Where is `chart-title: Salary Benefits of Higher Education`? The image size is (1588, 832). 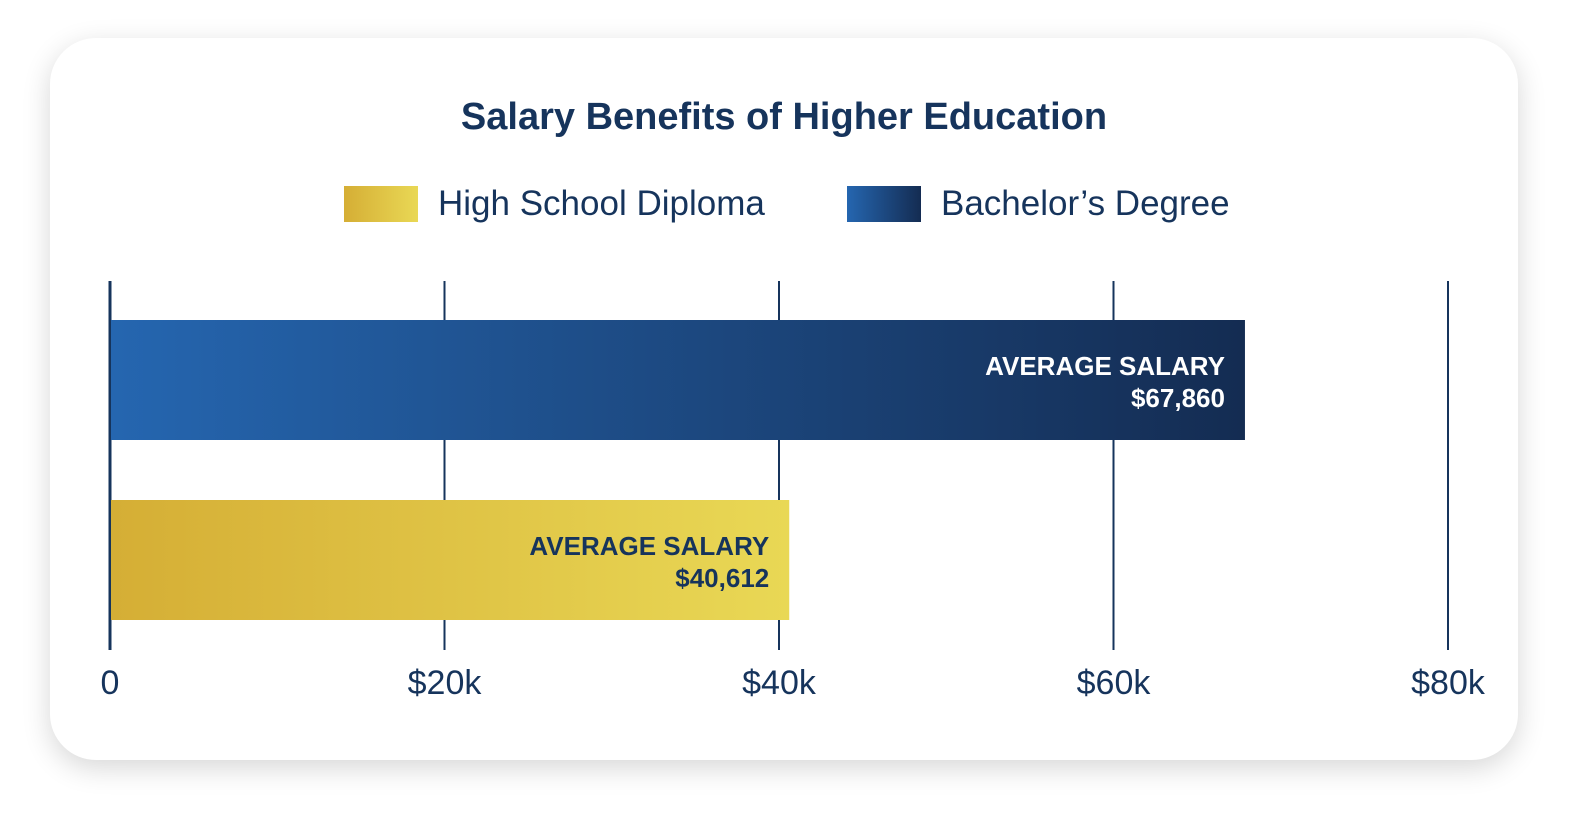
chart-title: Salary Benefits of Higher Education is located at coordinates (784, 117).